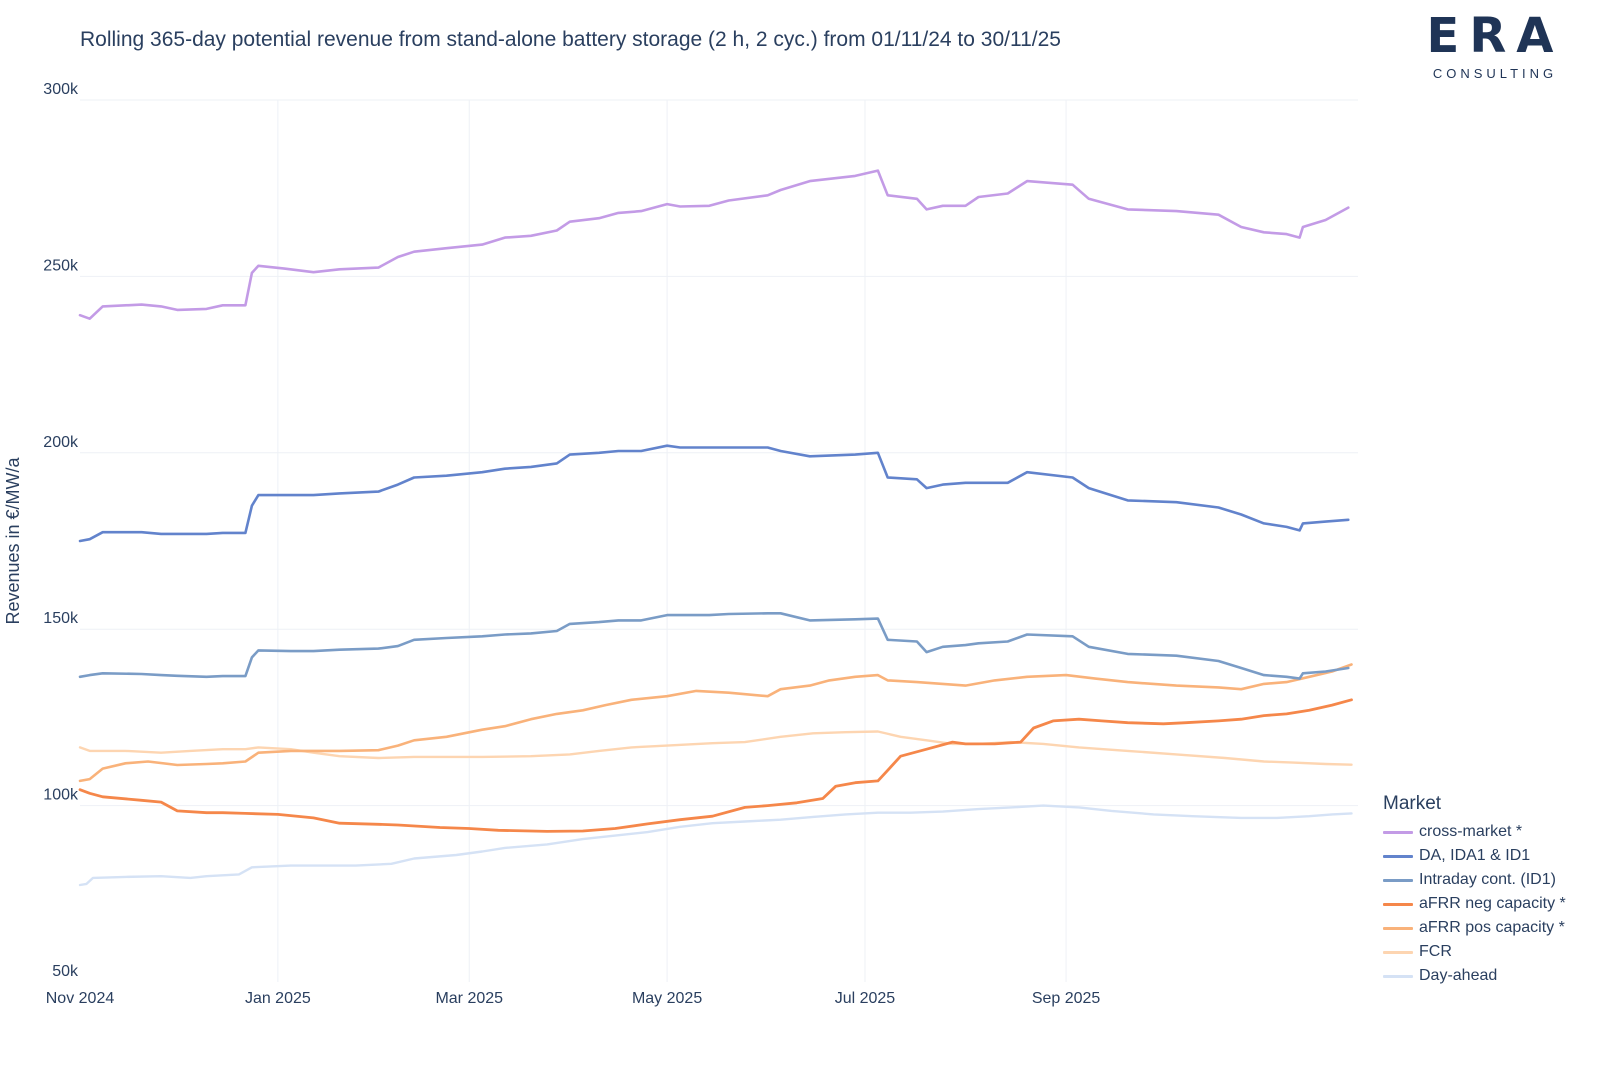  Describe the element at coordinates (61, 442) in the screenshot. I see `y-tick-label: 200k` at that location.